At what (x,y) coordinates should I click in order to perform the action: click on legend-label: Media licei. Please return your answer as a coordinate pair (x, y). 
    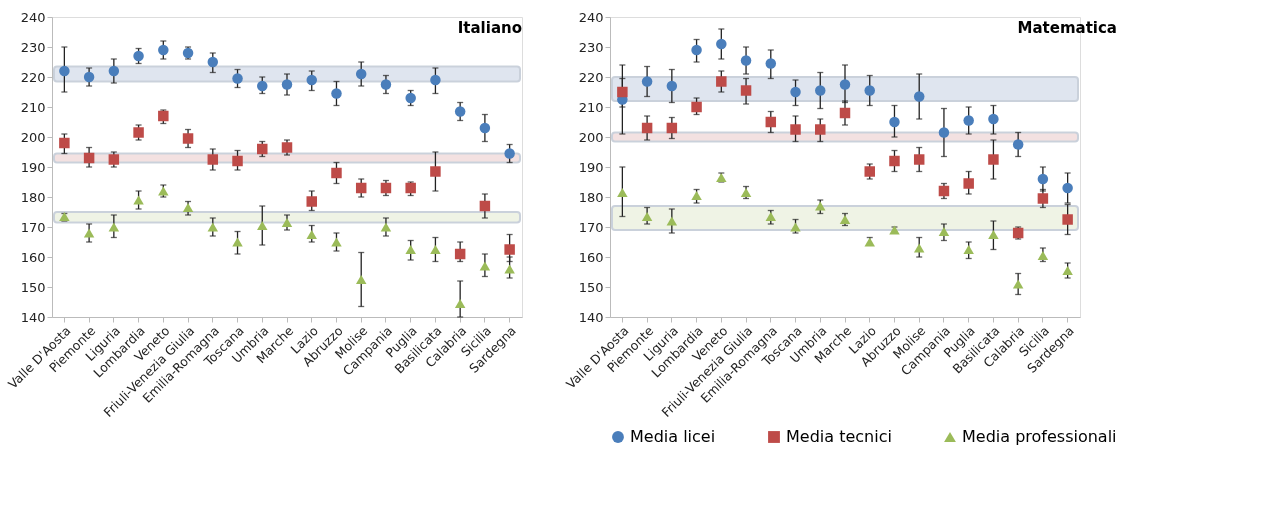
    Looking at the image, I should click on (673, 436).